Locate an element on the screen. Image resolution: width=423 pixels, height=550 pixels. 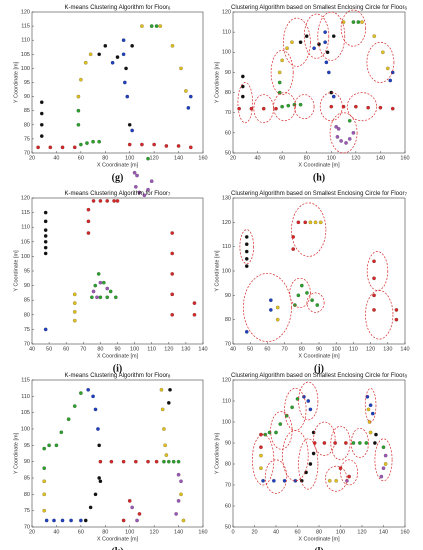
y-tick-label: 70 is located at coordinates (27, 153).